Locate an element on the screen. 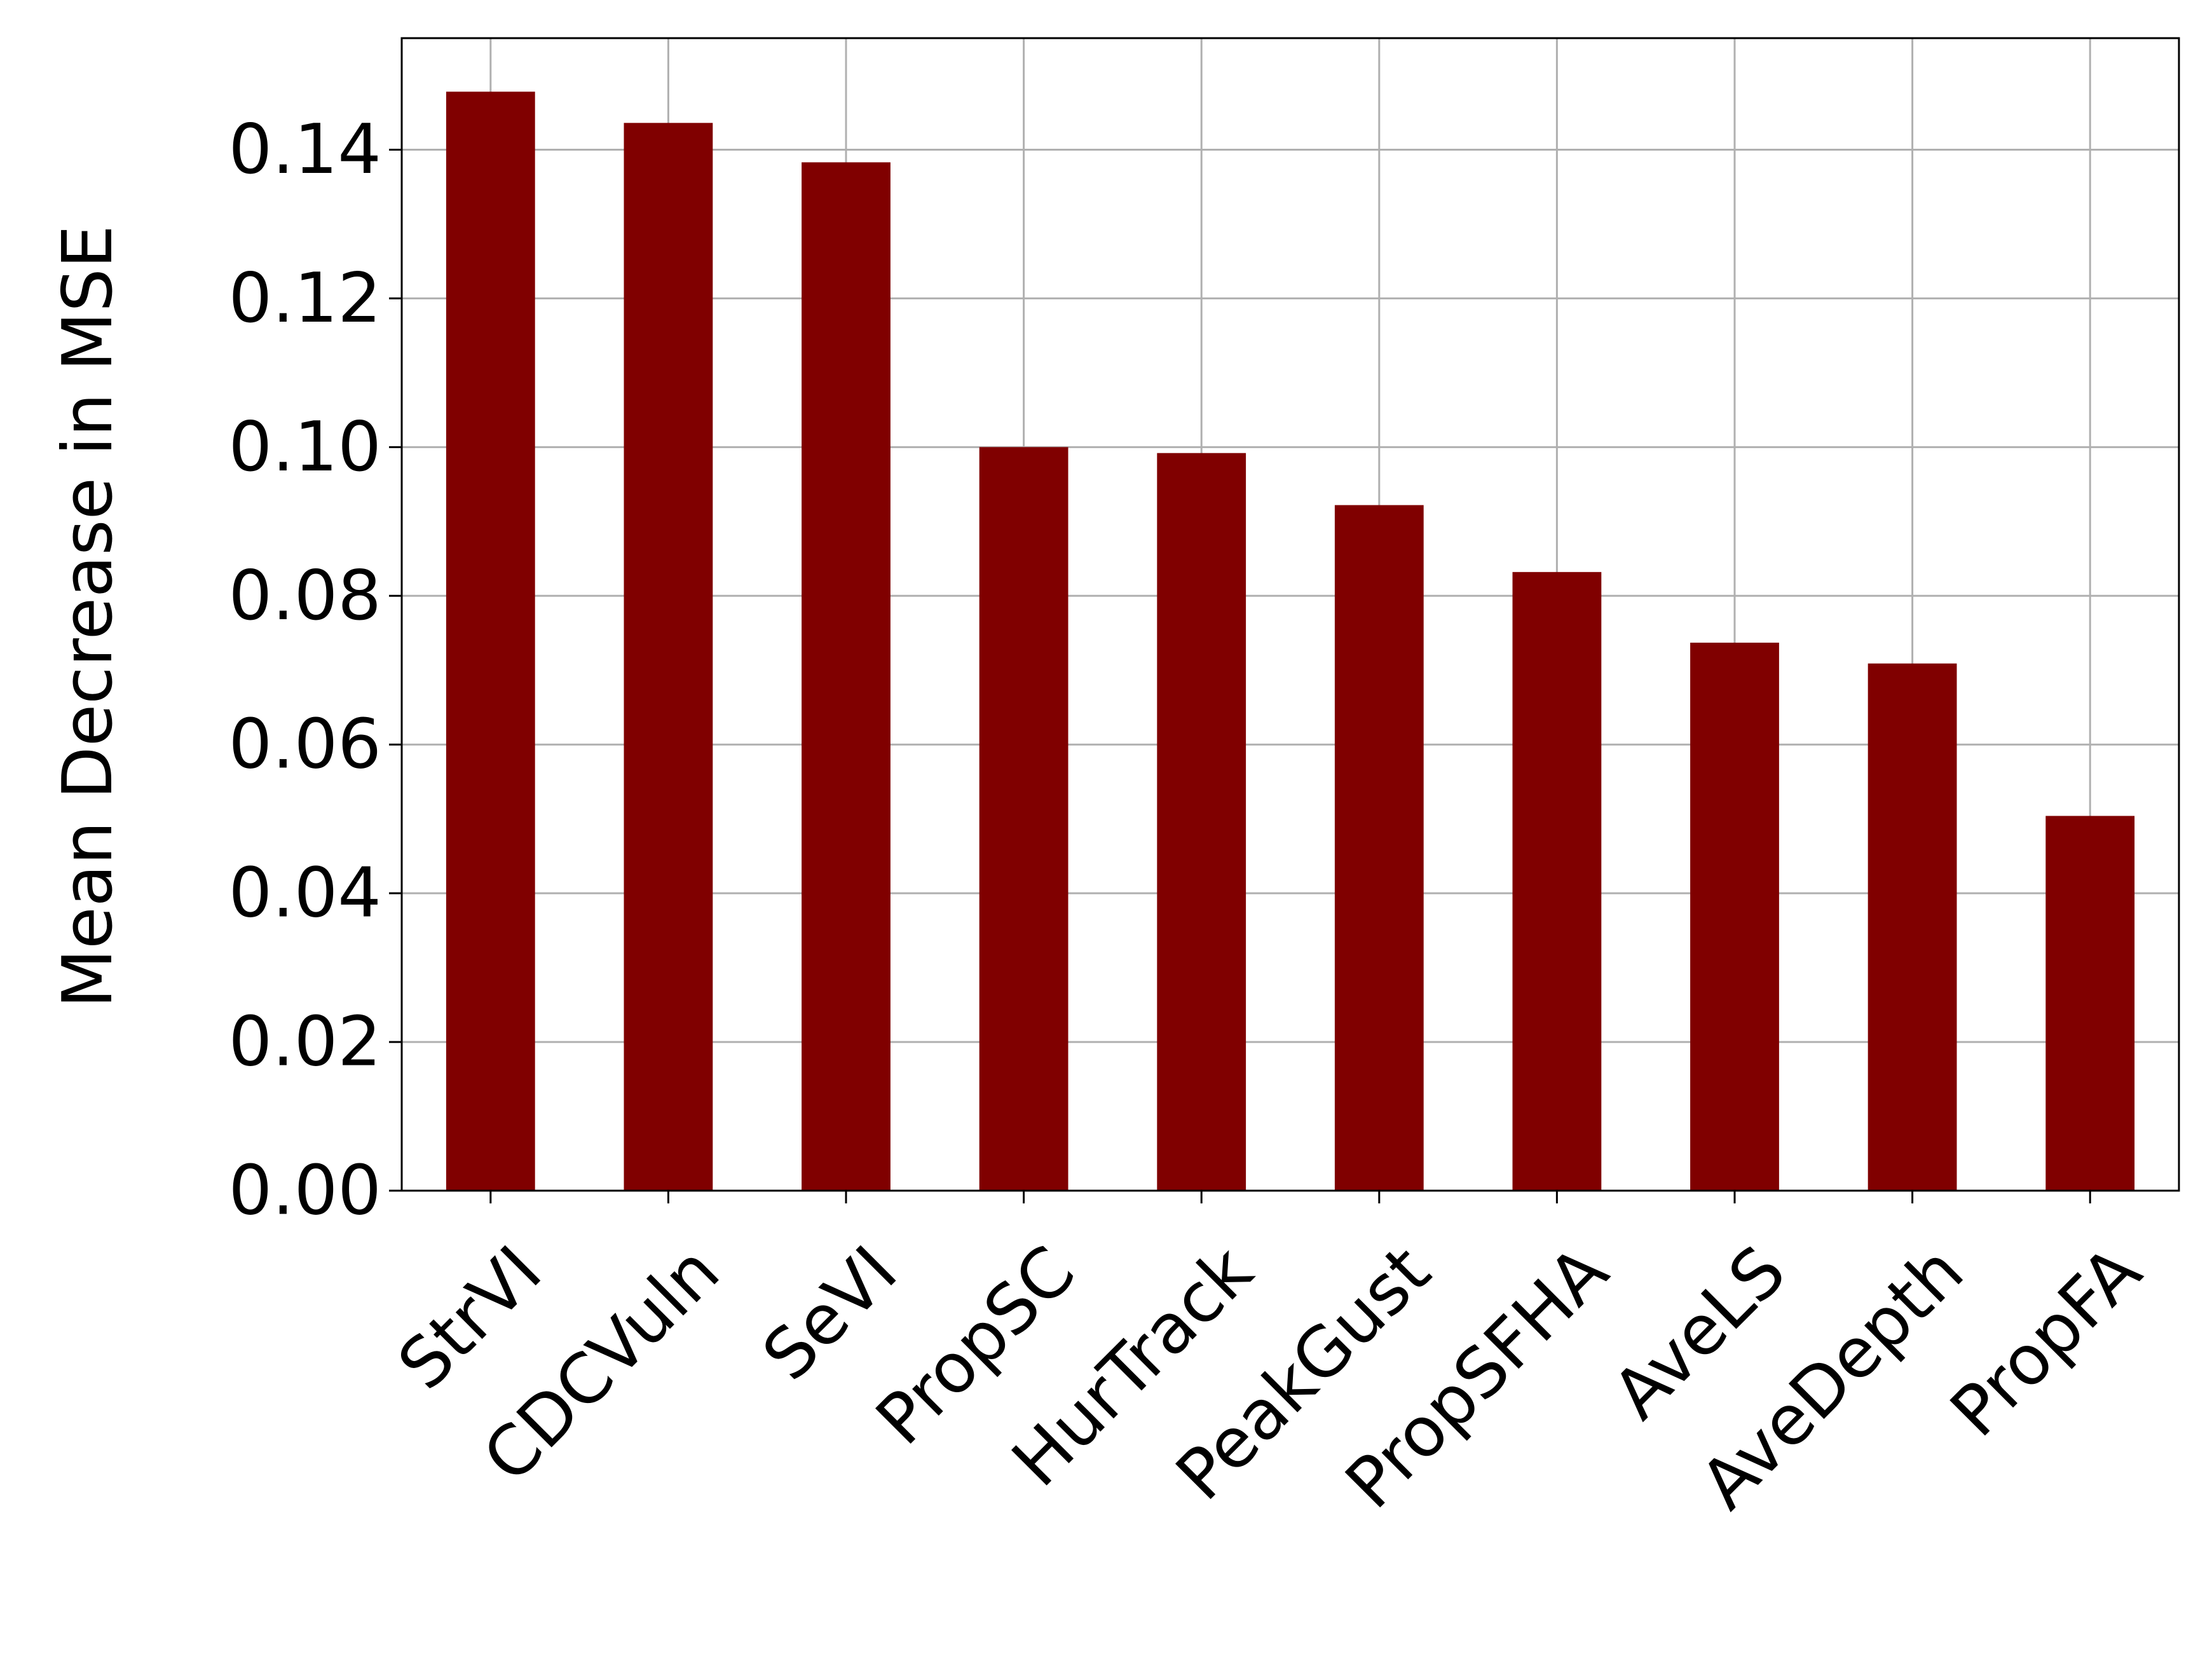  bar-propfa is located at coordinates (2090, 1003).